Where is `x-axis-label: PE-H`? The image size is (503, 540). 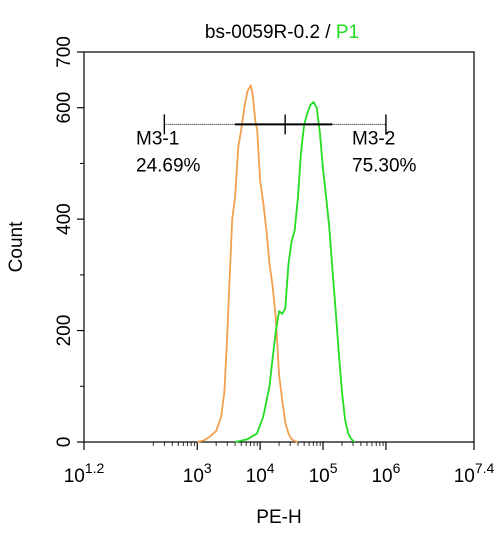
x-axis-label: PE-H is located at coordinates (278, 517).